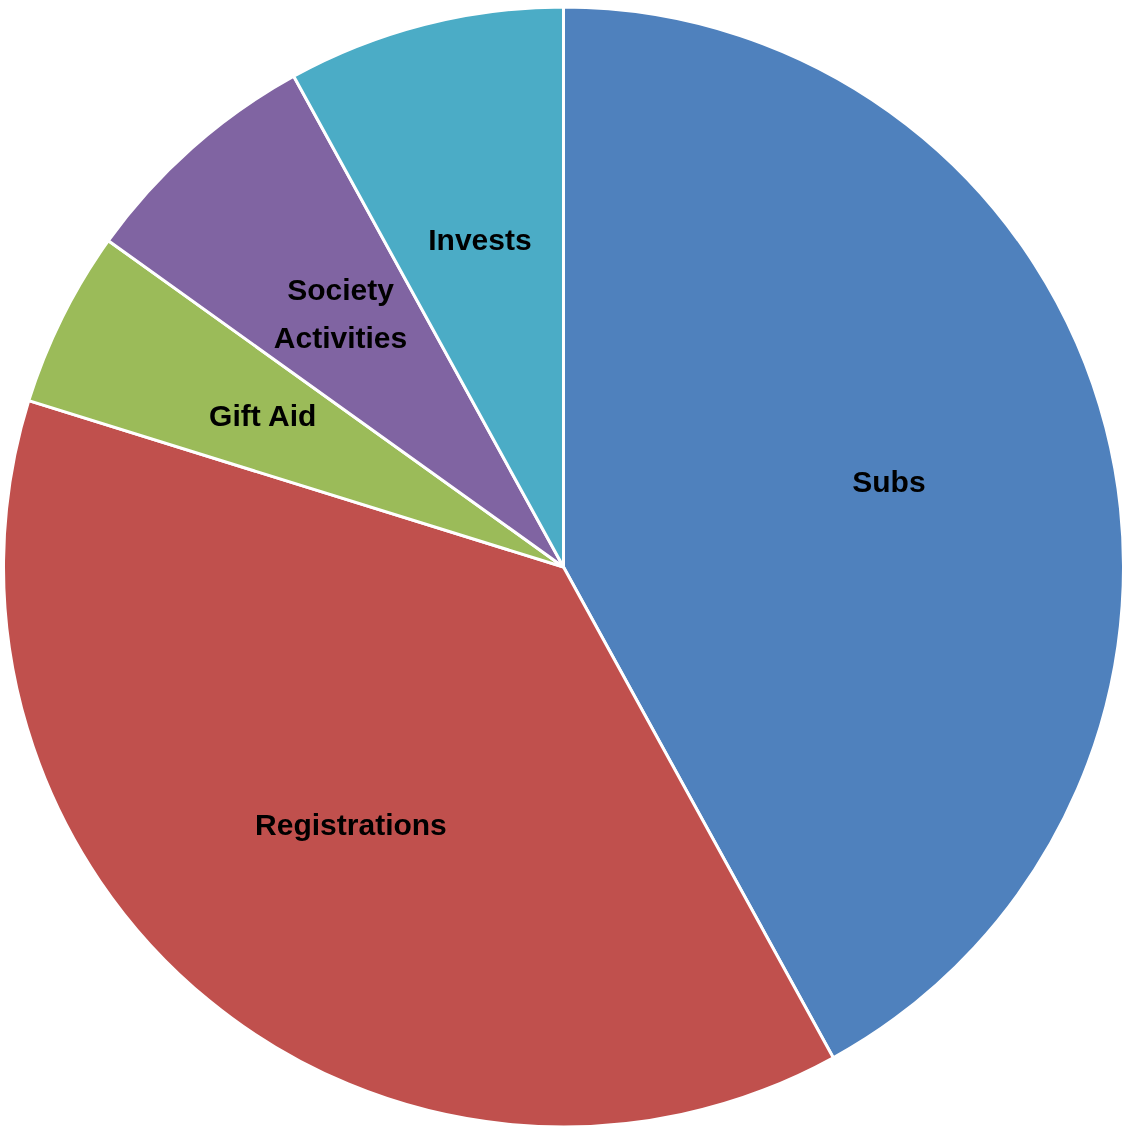 The width and height of the screenshot is (1127, 1134). What do you see at coordinates (263, 415) in the screenshot?
I see `slice-label: Gift Aid` at bounding box center [263, 415].